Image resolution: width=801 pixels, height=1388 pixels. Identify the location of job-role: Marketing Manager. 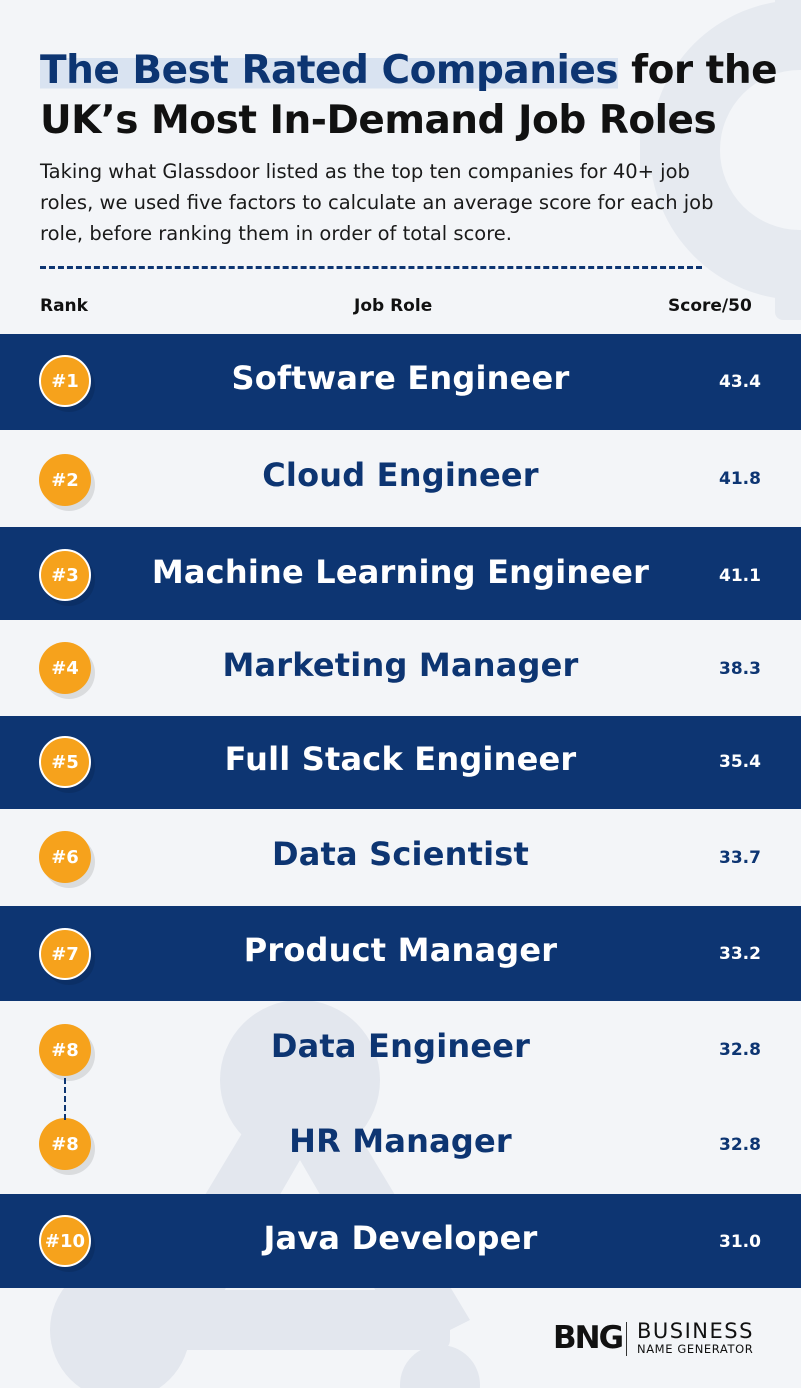
(400, 665).